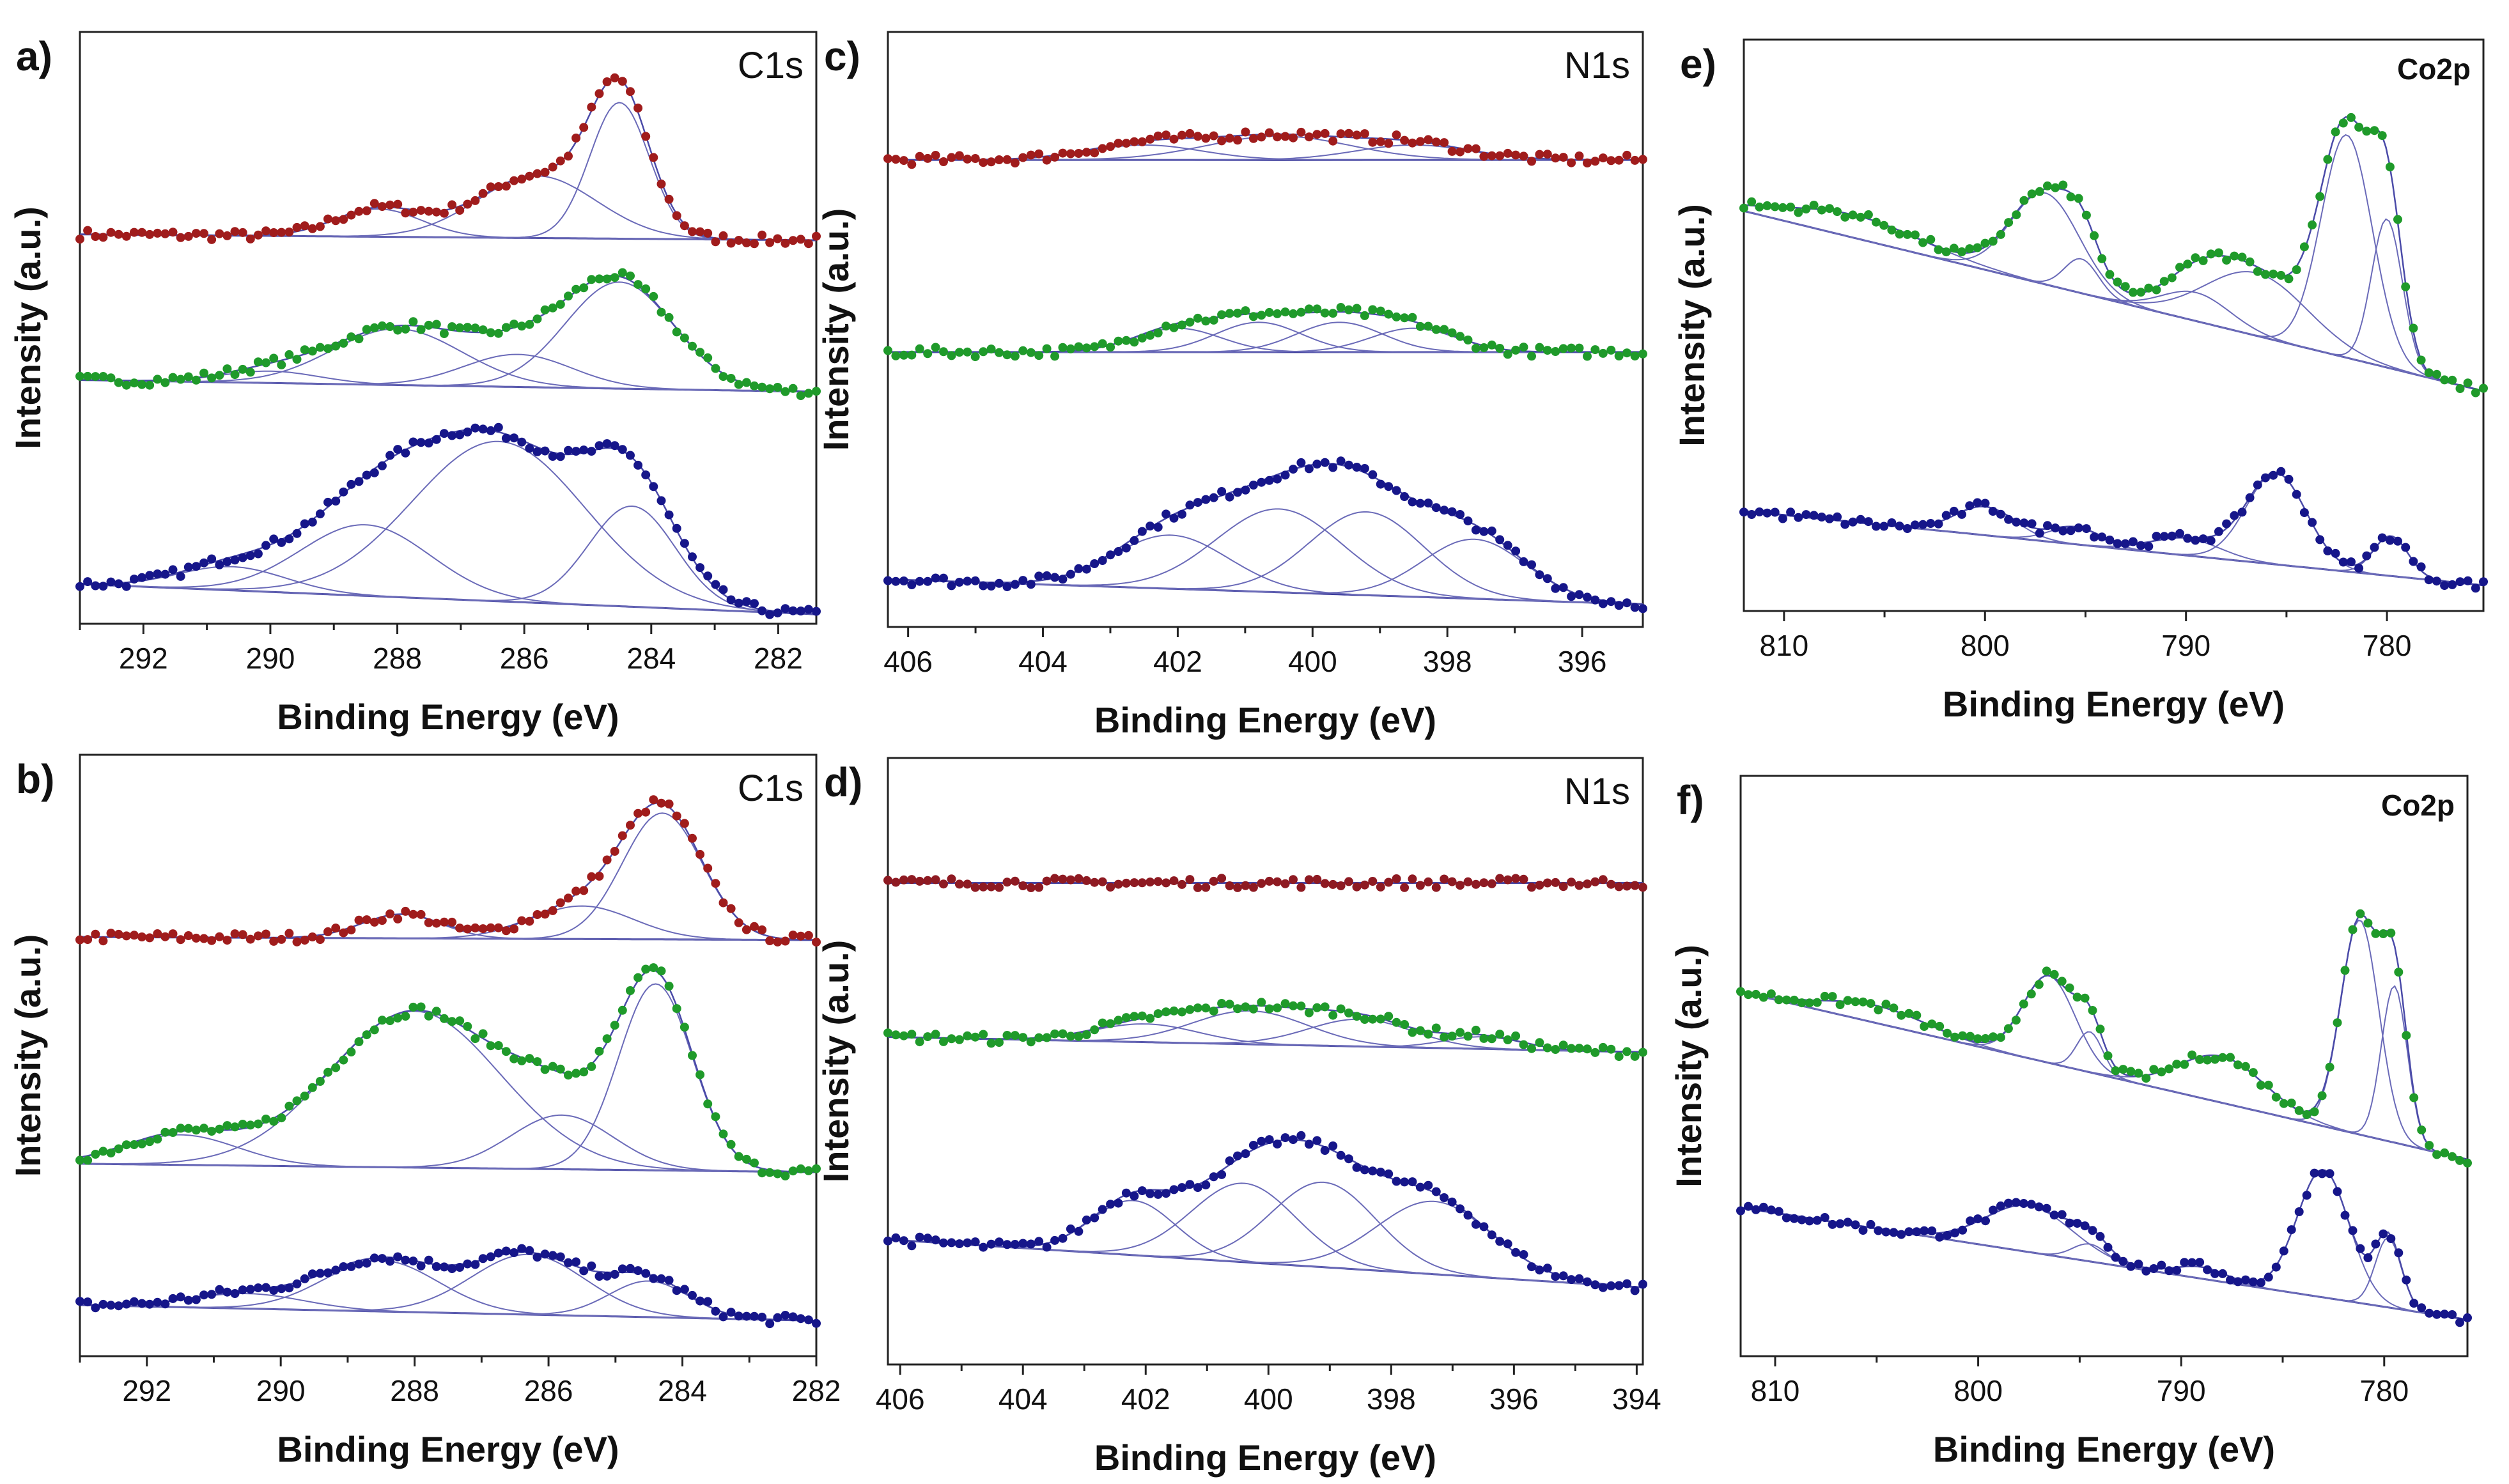  What do you see at coordinates (1985, 645) in the screenshot?
I see `x-tick-label: 800` at bounding box center [1985, 645].